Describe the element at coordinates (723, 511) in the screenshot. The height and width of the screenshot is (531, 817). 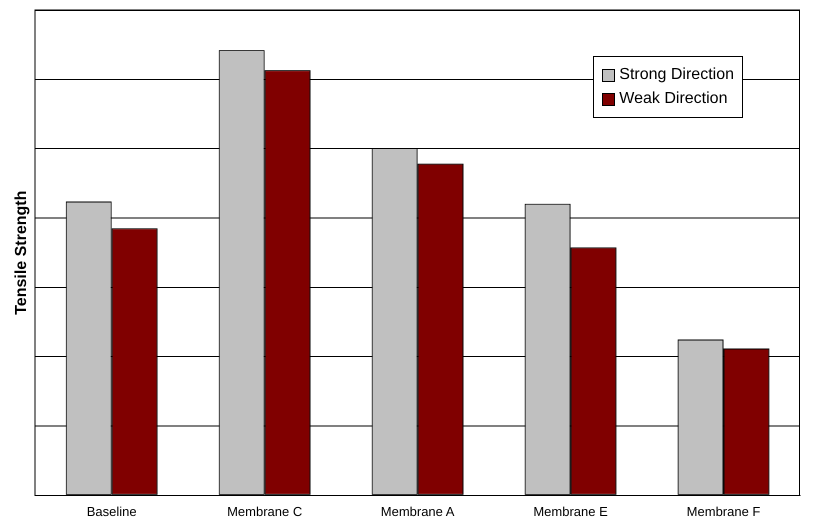
I see `x-tick-label: Membrane F` at that location.